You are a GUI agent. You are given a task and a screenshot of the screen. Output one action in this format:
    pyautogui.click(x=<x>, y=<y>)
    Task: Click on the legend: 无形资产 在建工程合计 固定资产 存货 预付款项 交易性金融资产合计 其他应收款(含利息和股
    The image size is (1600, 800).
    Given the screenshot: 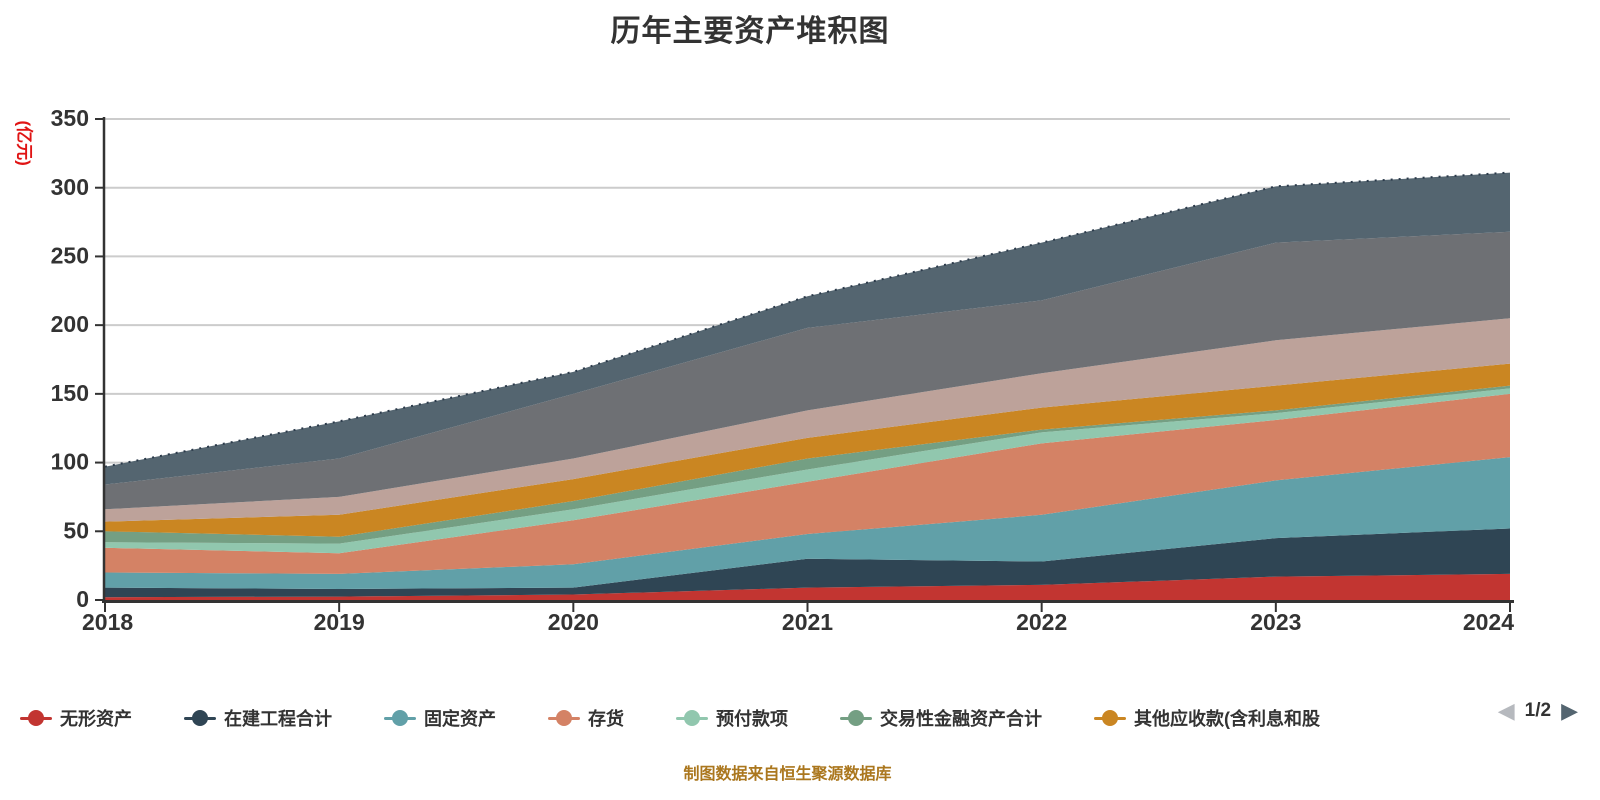 What is the action you would take?
    pyautogui.click(x=800, y=718)
    